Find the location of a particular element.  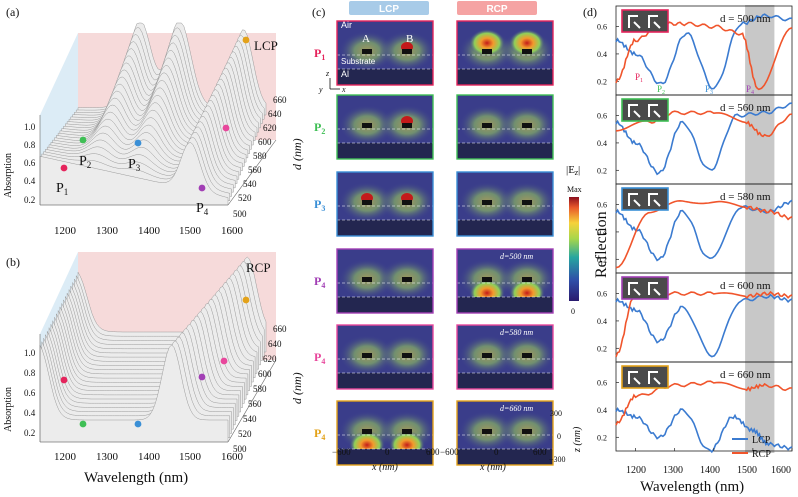

highlight-band is located at coordinates (760, 229).